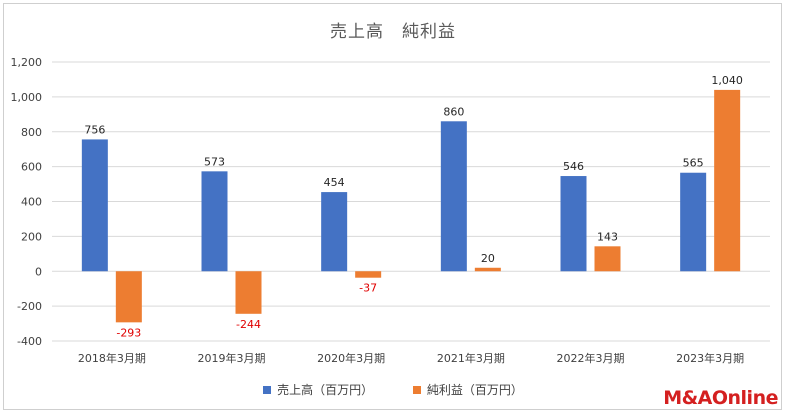  What do you see at coordinates (29, 341) in the screenshot?
I see `y-tick-label: -400` at bounding box center [29, 341].